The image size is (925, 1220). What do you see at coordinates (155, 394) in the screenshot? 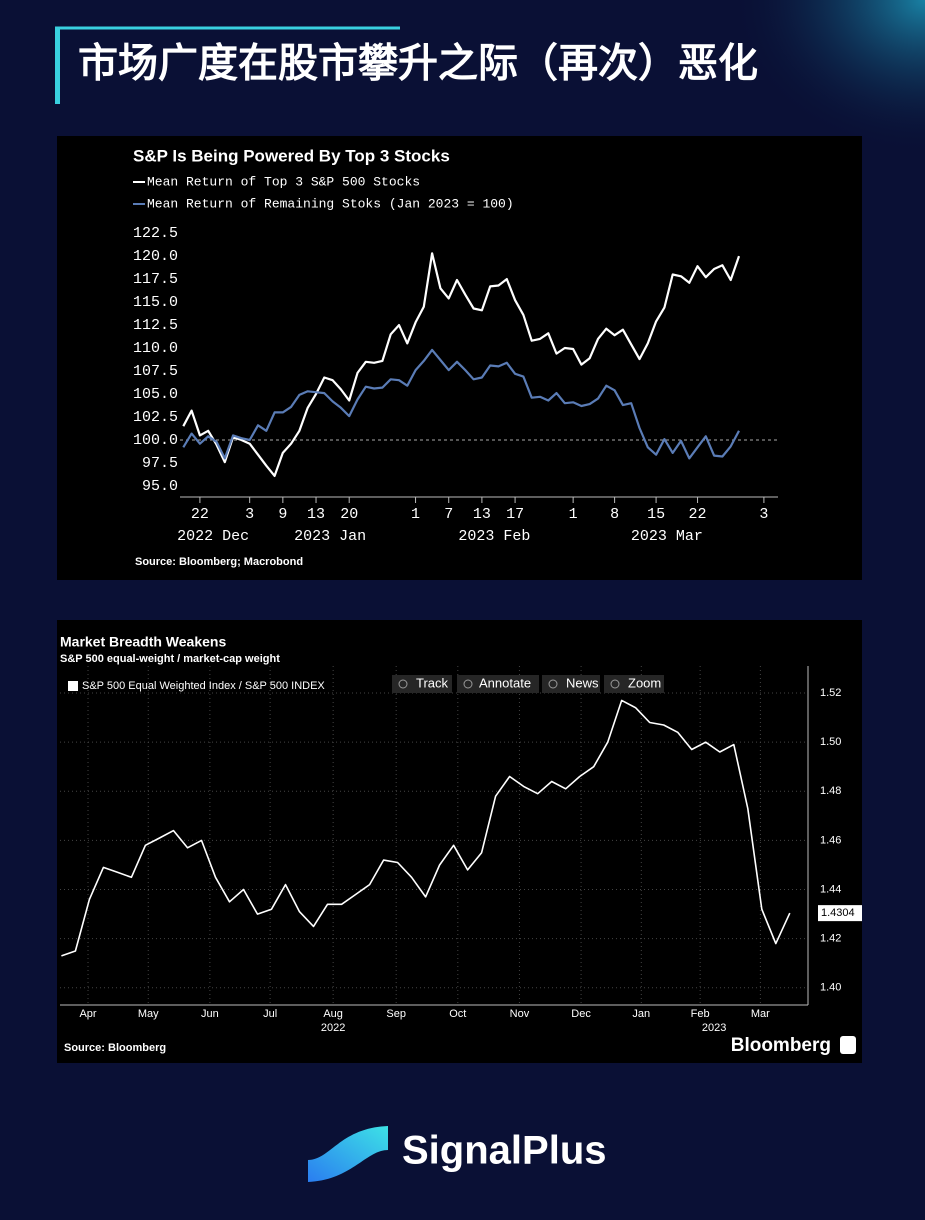
I see `y-tick-label: 105.0` at bounding box center [155, 394].